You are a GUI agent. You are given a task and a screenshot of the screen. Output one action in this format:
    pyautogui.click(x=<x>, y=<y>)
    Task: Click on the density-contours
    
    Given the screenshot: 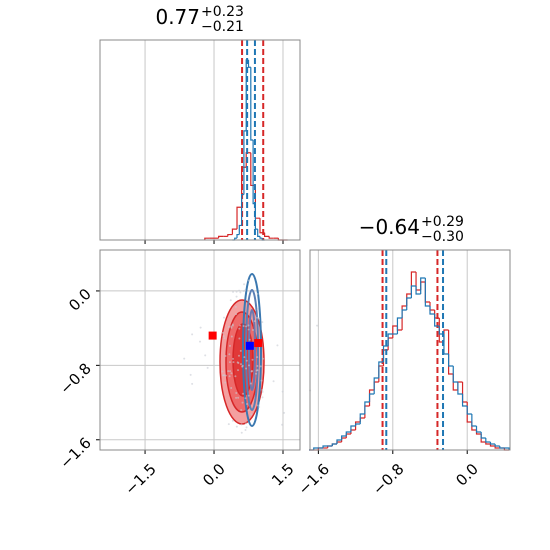 What is the action you would take?
    pyautogui.click(x=251, y=353)
    